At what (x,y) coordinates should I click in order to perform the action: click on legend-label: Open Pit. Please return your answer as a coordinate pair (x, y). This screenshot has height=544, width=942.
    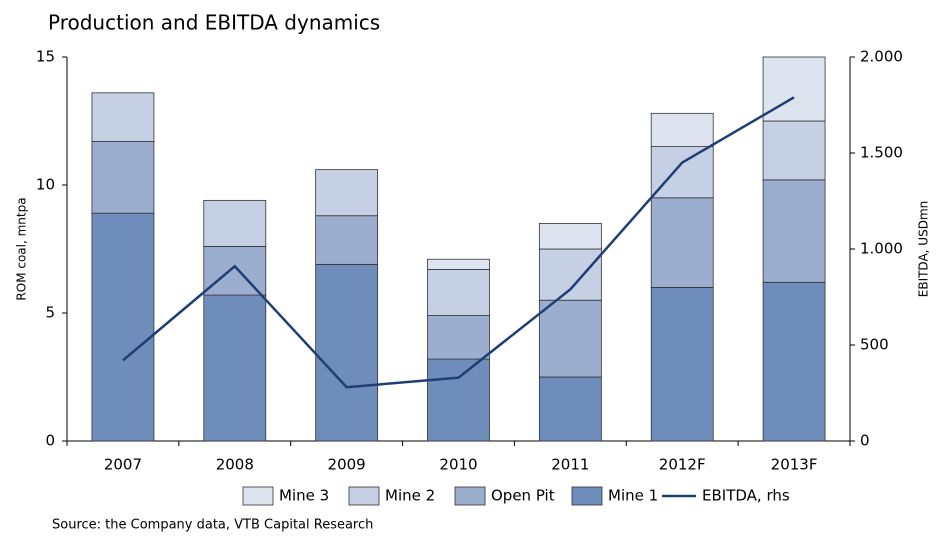
    Looking at the image, I should click on (523, 496).